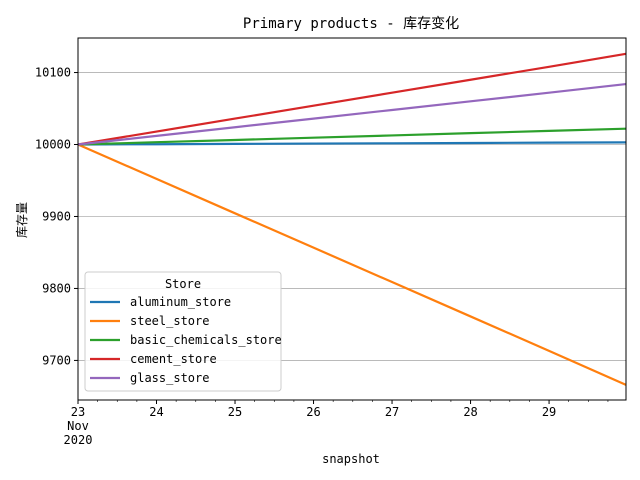  Describe the element at coordinates (549, 412) in the screenshot. I see `x-tick-label: 29` at that location.